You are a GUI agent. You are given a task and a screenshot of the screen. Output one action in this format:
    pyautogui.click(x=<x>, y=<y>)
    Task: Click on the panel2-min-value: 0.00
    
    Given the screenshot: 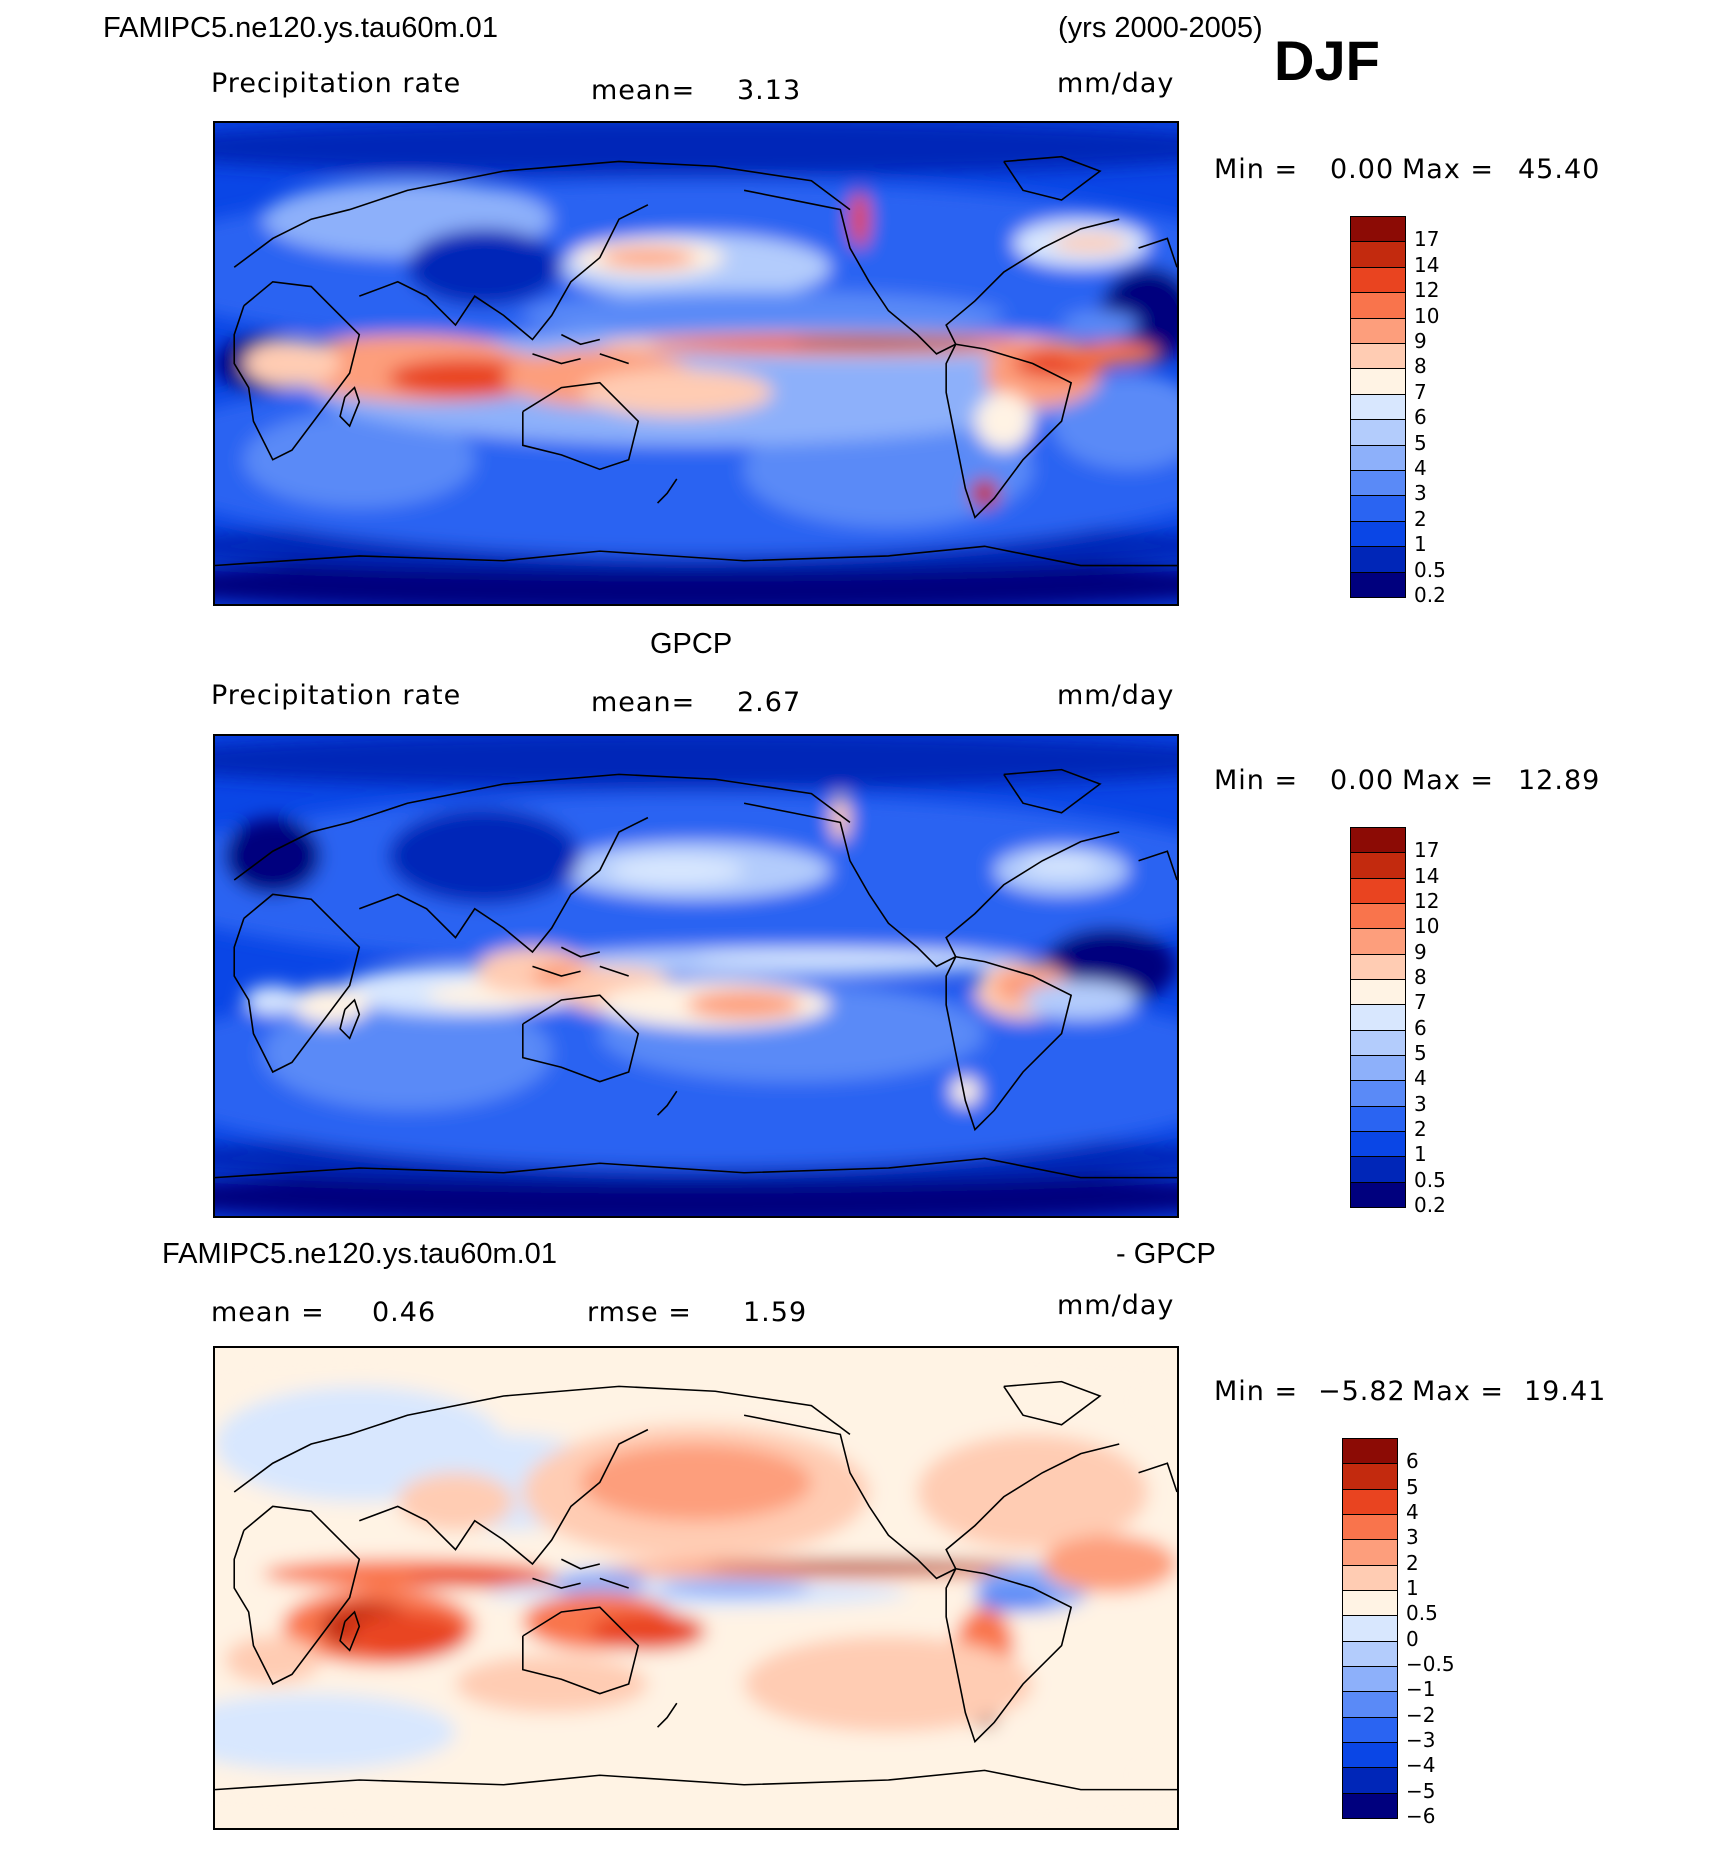 What is the action you would take?
    pyautogui.click(x=1362, y=780)
    